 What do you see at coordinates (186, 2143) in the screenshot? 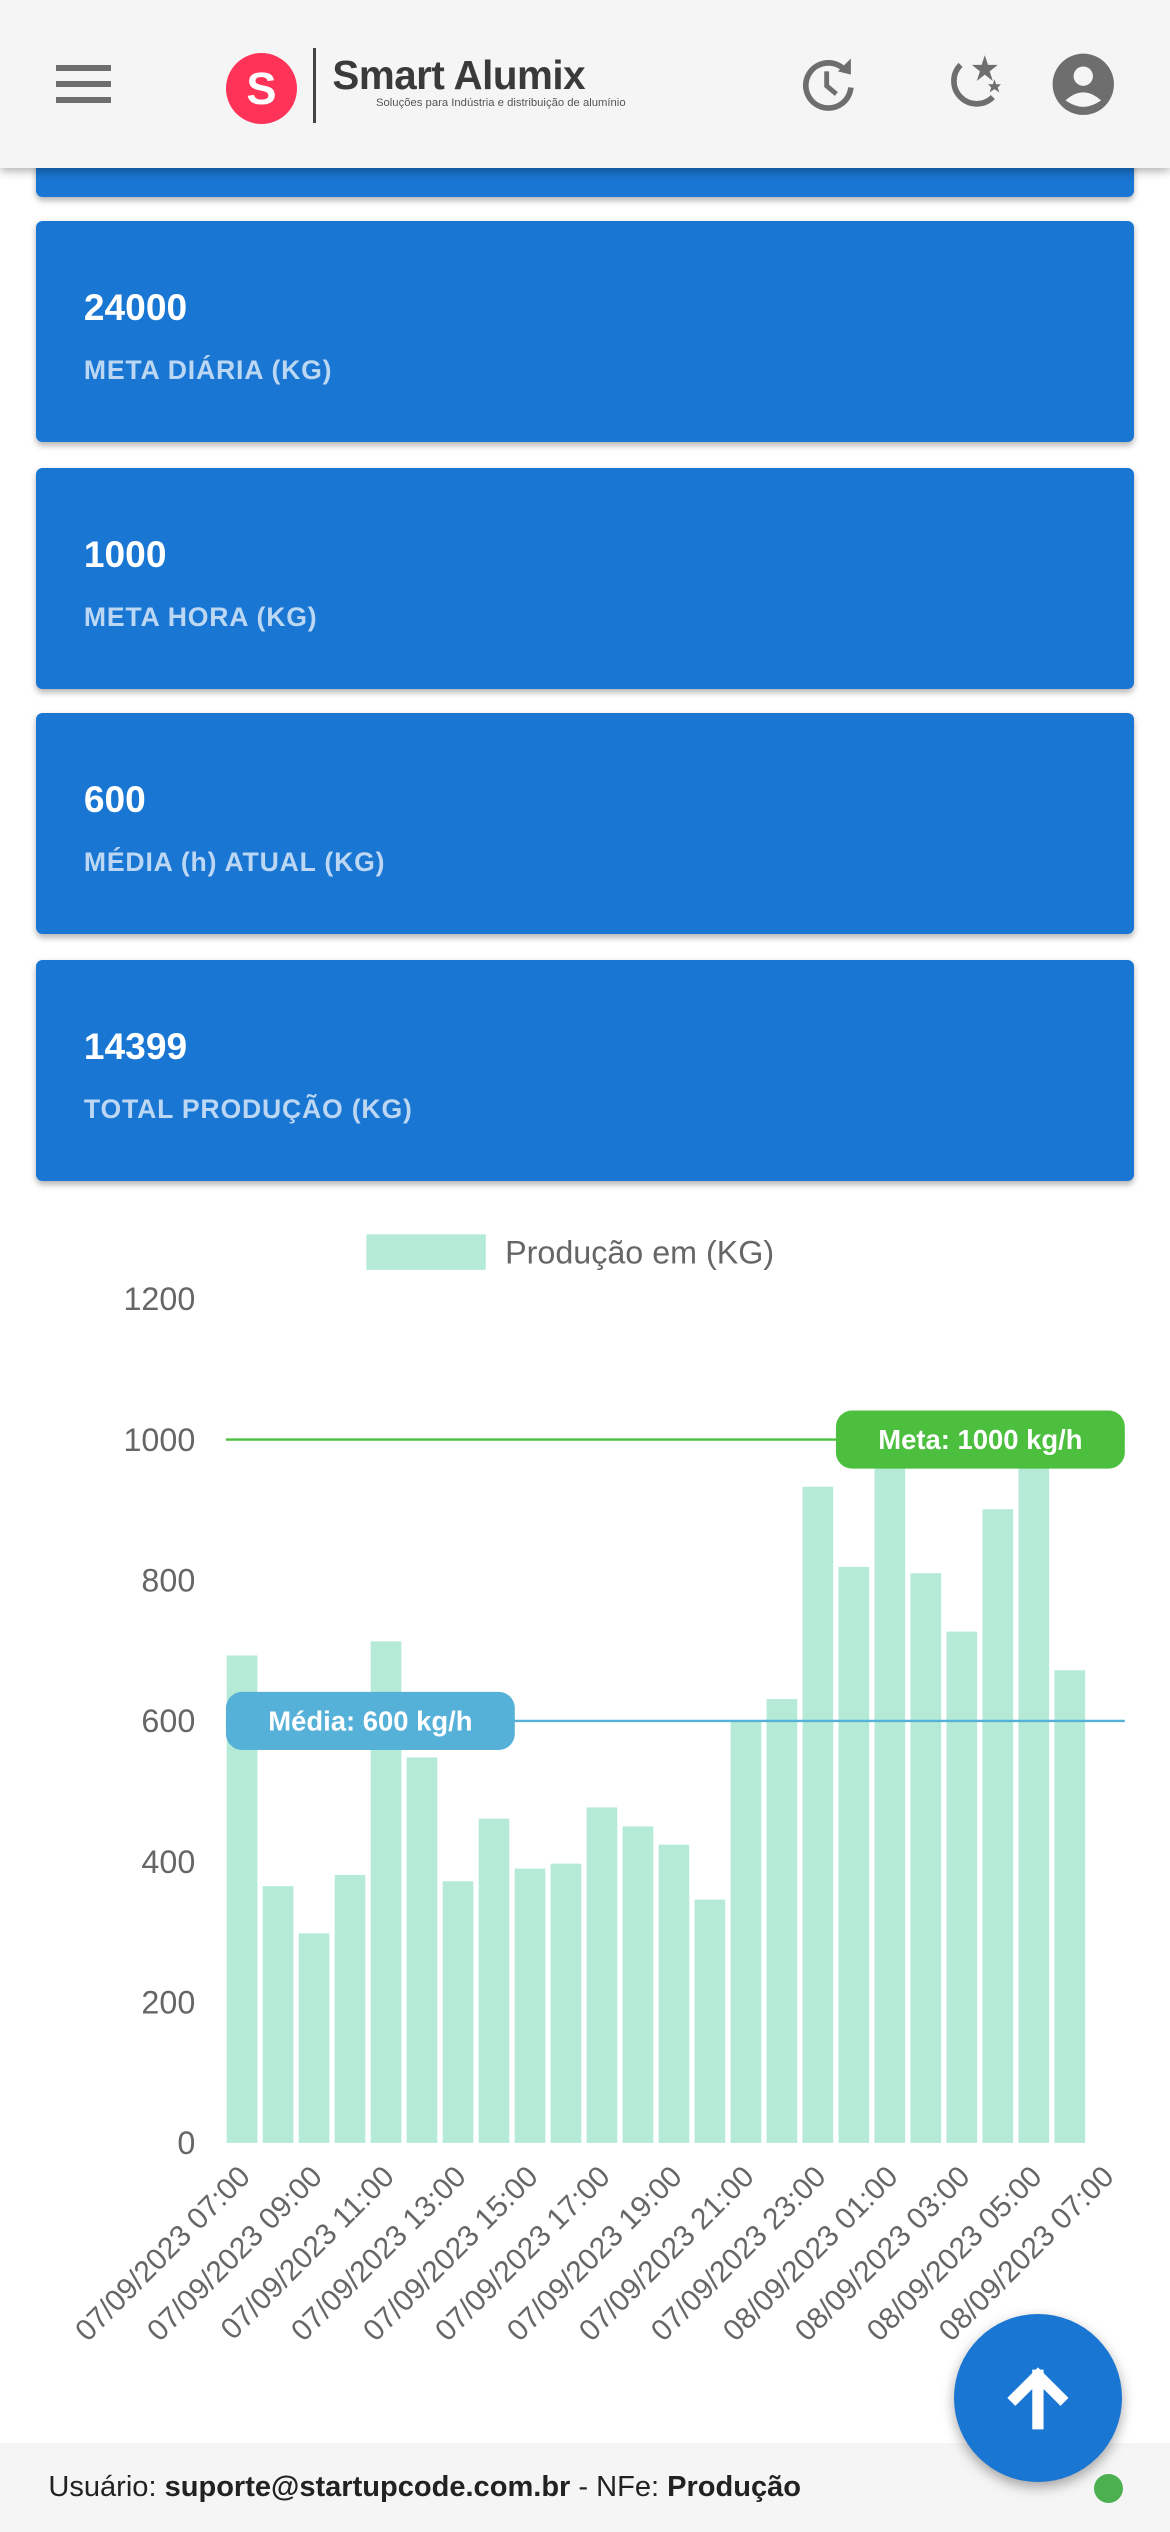
I see `y-tick-label: 0` at bounding box center [186, 2143].